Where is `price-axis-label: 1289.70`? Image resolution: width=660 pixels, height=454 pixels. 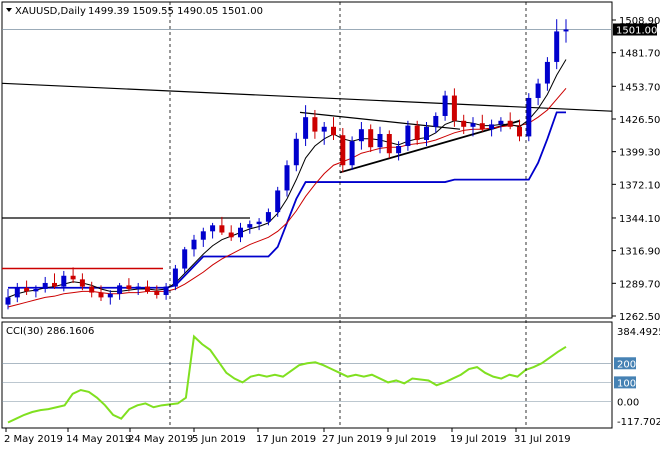
price-axis-label: 1289.70 is located at coordinates (639, 284).